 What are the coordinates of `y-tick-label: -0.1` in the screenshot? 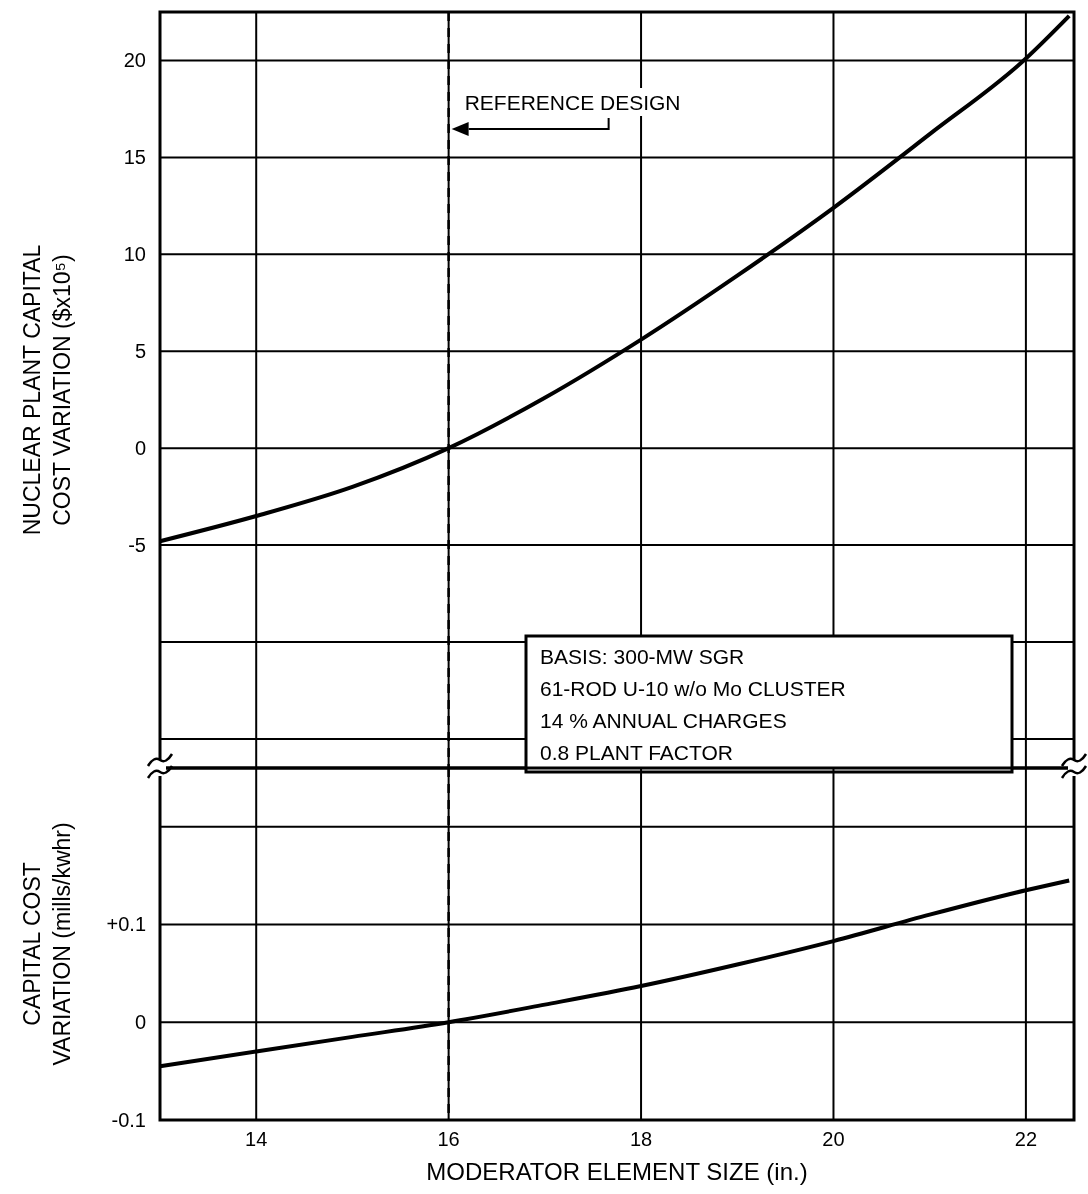 It's located at (128, 1120).